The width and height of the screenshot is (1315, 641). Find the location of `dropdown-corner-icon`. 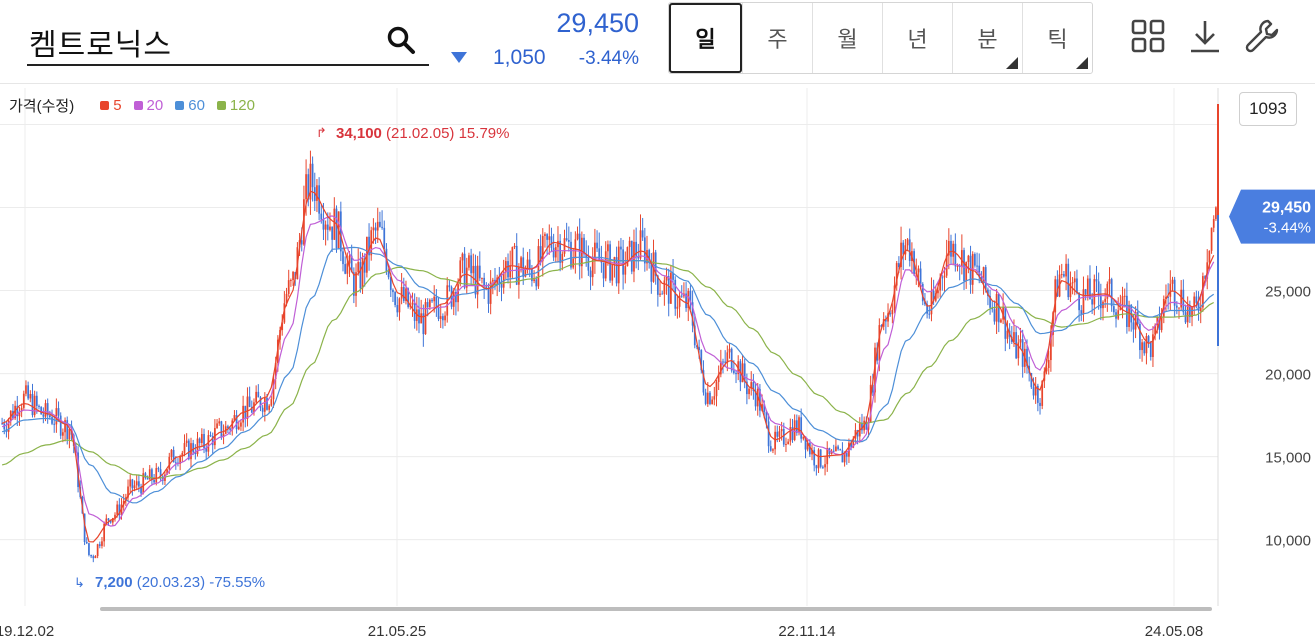

dropdown-corner-icon is located at coordinates (1082, 63).